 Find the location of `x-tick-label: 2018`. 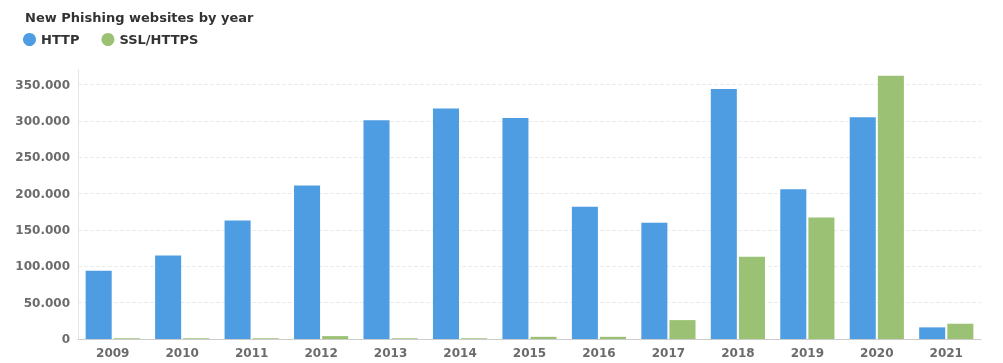

x-tick-label: 2018 is located at coordinates (738, 353).